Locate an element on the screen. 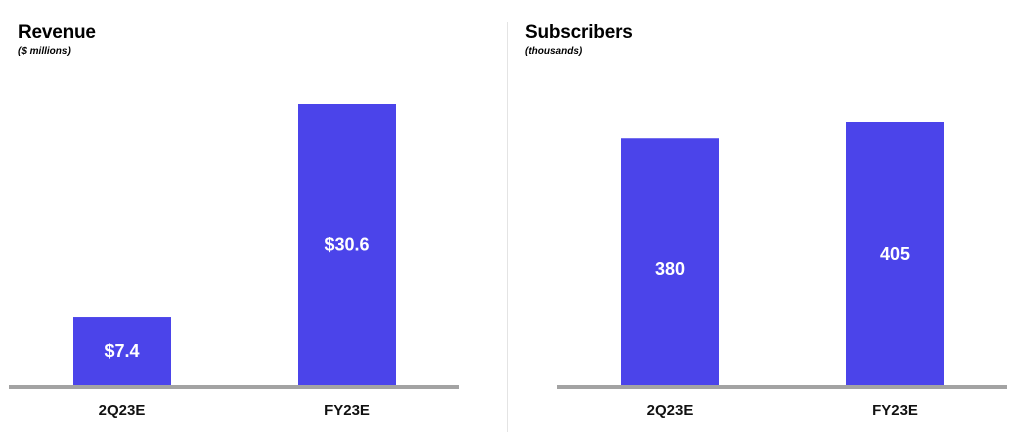 This screenshot has width=1014, height=432. chart-title: Revenue is located at coordinates (57, 32).